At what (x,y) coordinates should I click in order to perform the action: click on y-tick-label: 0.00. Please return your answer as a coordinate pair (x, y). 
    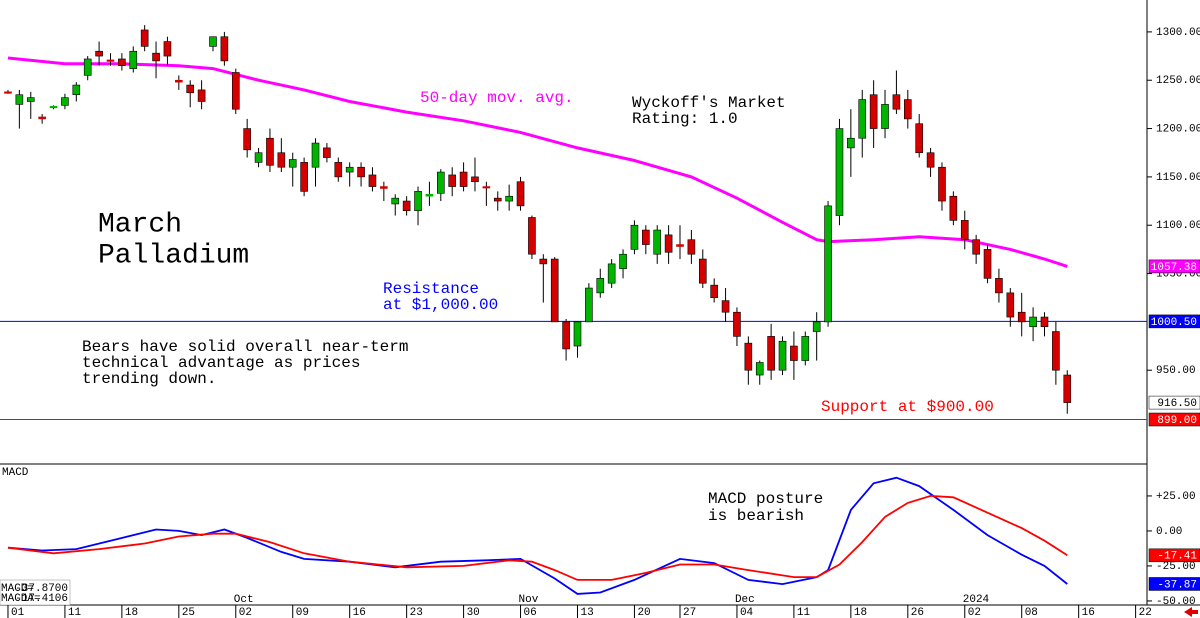
    Looking at the image, I should click on (1169, 532).